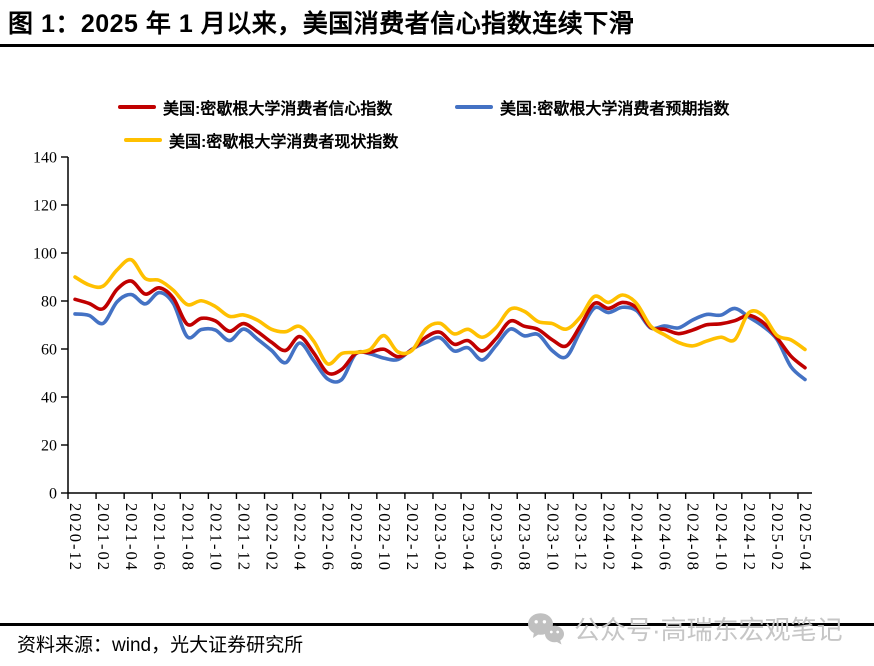  What do you see at coordinates (321, 24) in the screenshot?
I see `figure-title: 图 1：2025 年 1 月以来，美国消费者信心指数连续下滑` at bounding box center [321, 24].